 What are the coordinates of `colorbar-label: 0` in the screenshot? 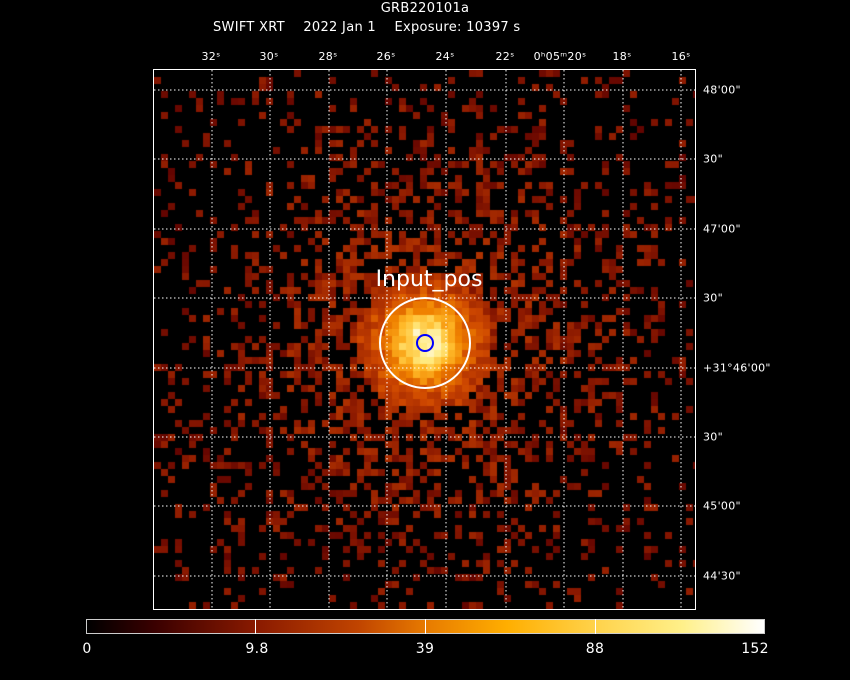 It's located at (87, 649).